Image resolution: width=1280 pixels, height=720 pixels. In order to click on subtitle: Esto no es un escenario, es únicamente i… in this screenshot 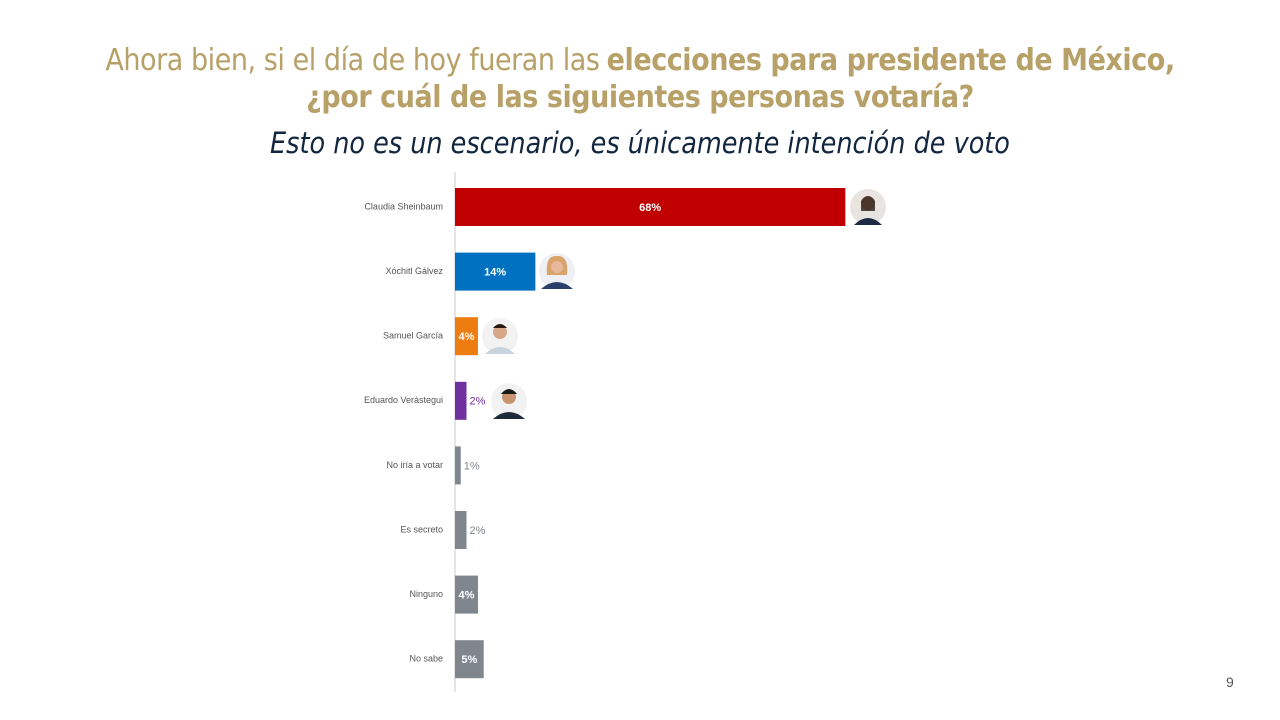, I will do `click(640, 143)`.